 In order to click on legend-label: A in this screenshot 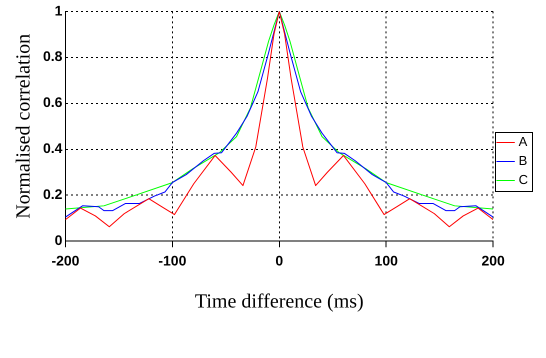, I will do `click(523, 142)`.